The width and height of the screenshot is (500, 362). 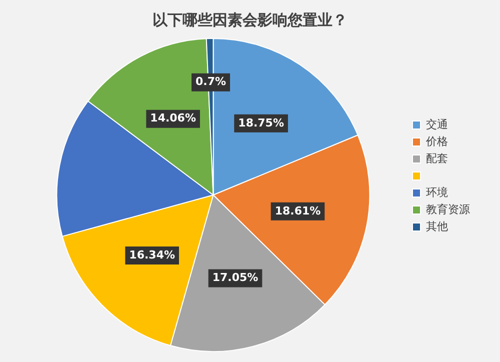 What do you see at coordinates (152, 255) in the screenshot?
I see `data-label: 16.34%` at bounding box center [152, 255].